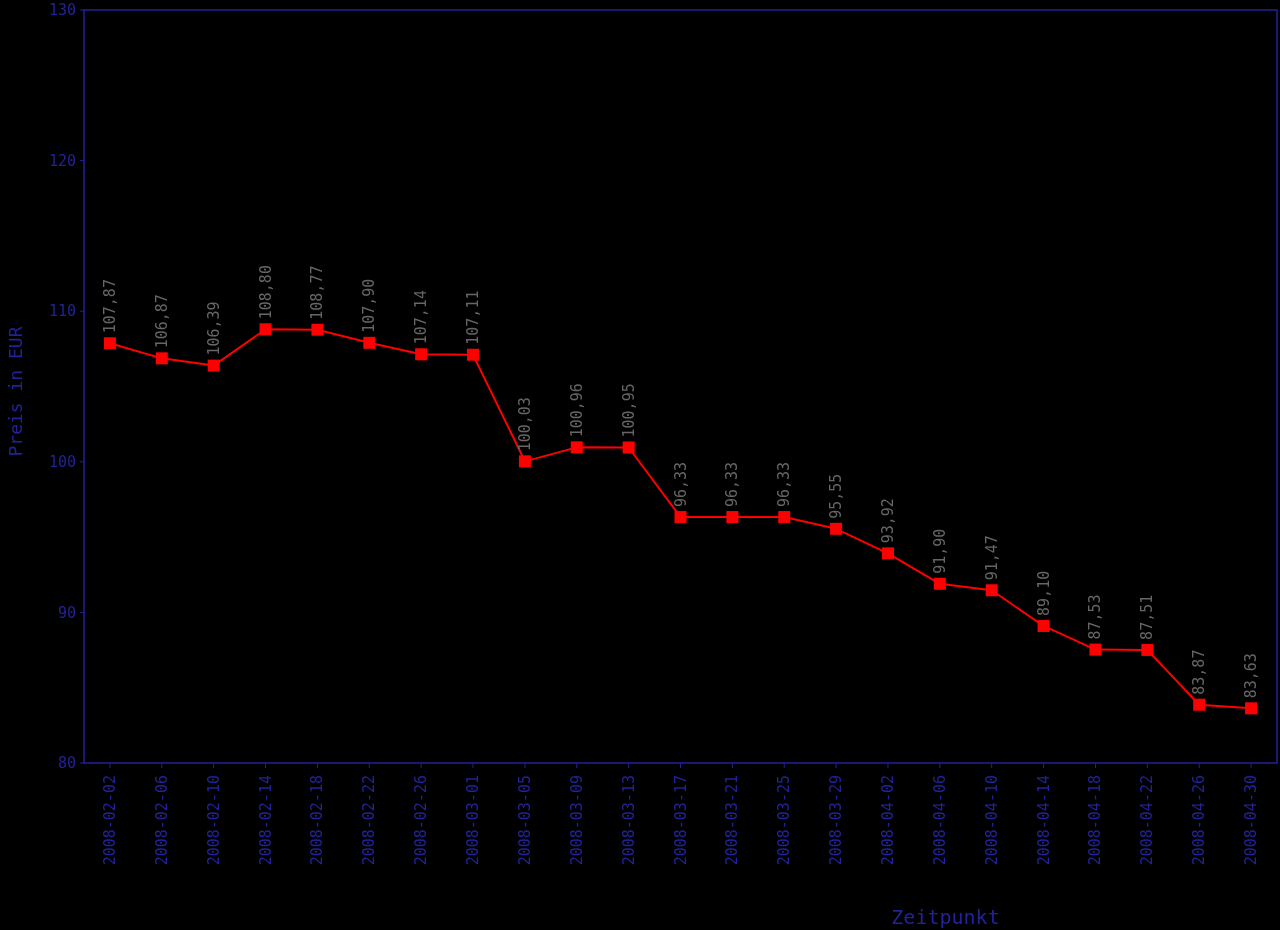 The width and height of the screenshot is (1280, 930). Describe the element at coordinates (1095, 820) in the screenshot. I see `x-tick-label: 2008-04-18` at that location.